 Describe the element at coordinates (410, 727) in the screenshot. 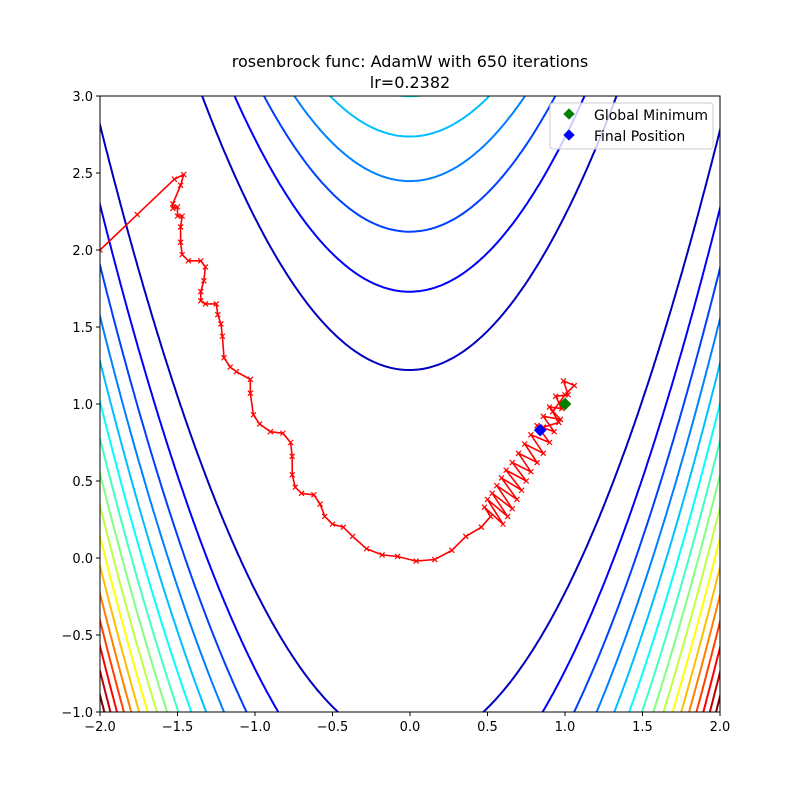

I see `x-tick-label: 0.0` at that location.